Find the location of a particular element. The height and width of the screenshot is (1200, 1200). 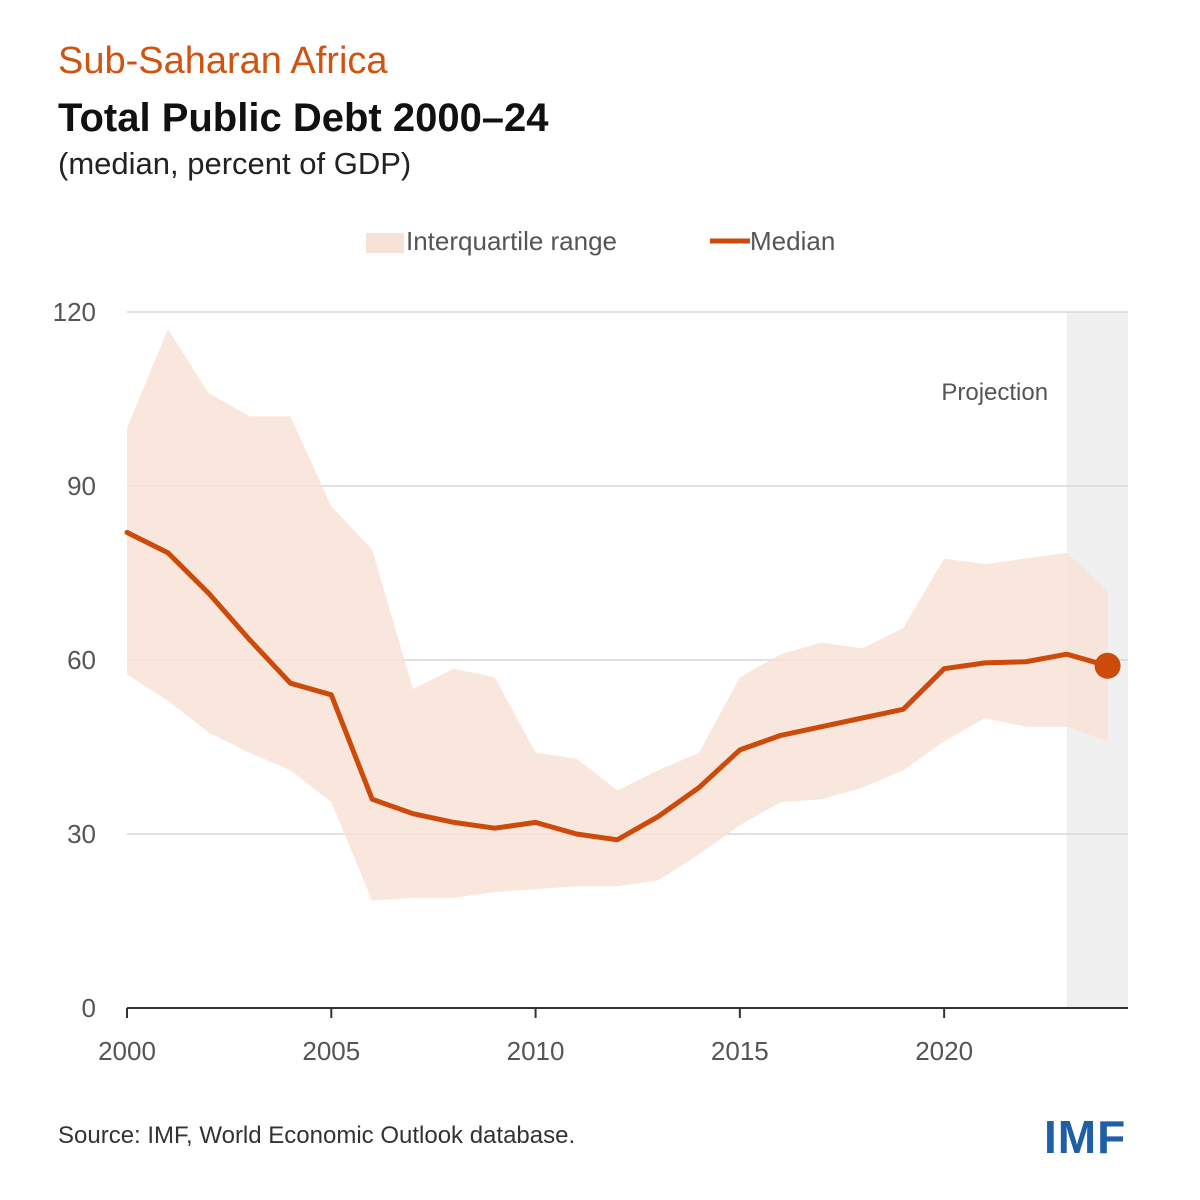

legend-median-label: Median is located at coordinates (792, 241).